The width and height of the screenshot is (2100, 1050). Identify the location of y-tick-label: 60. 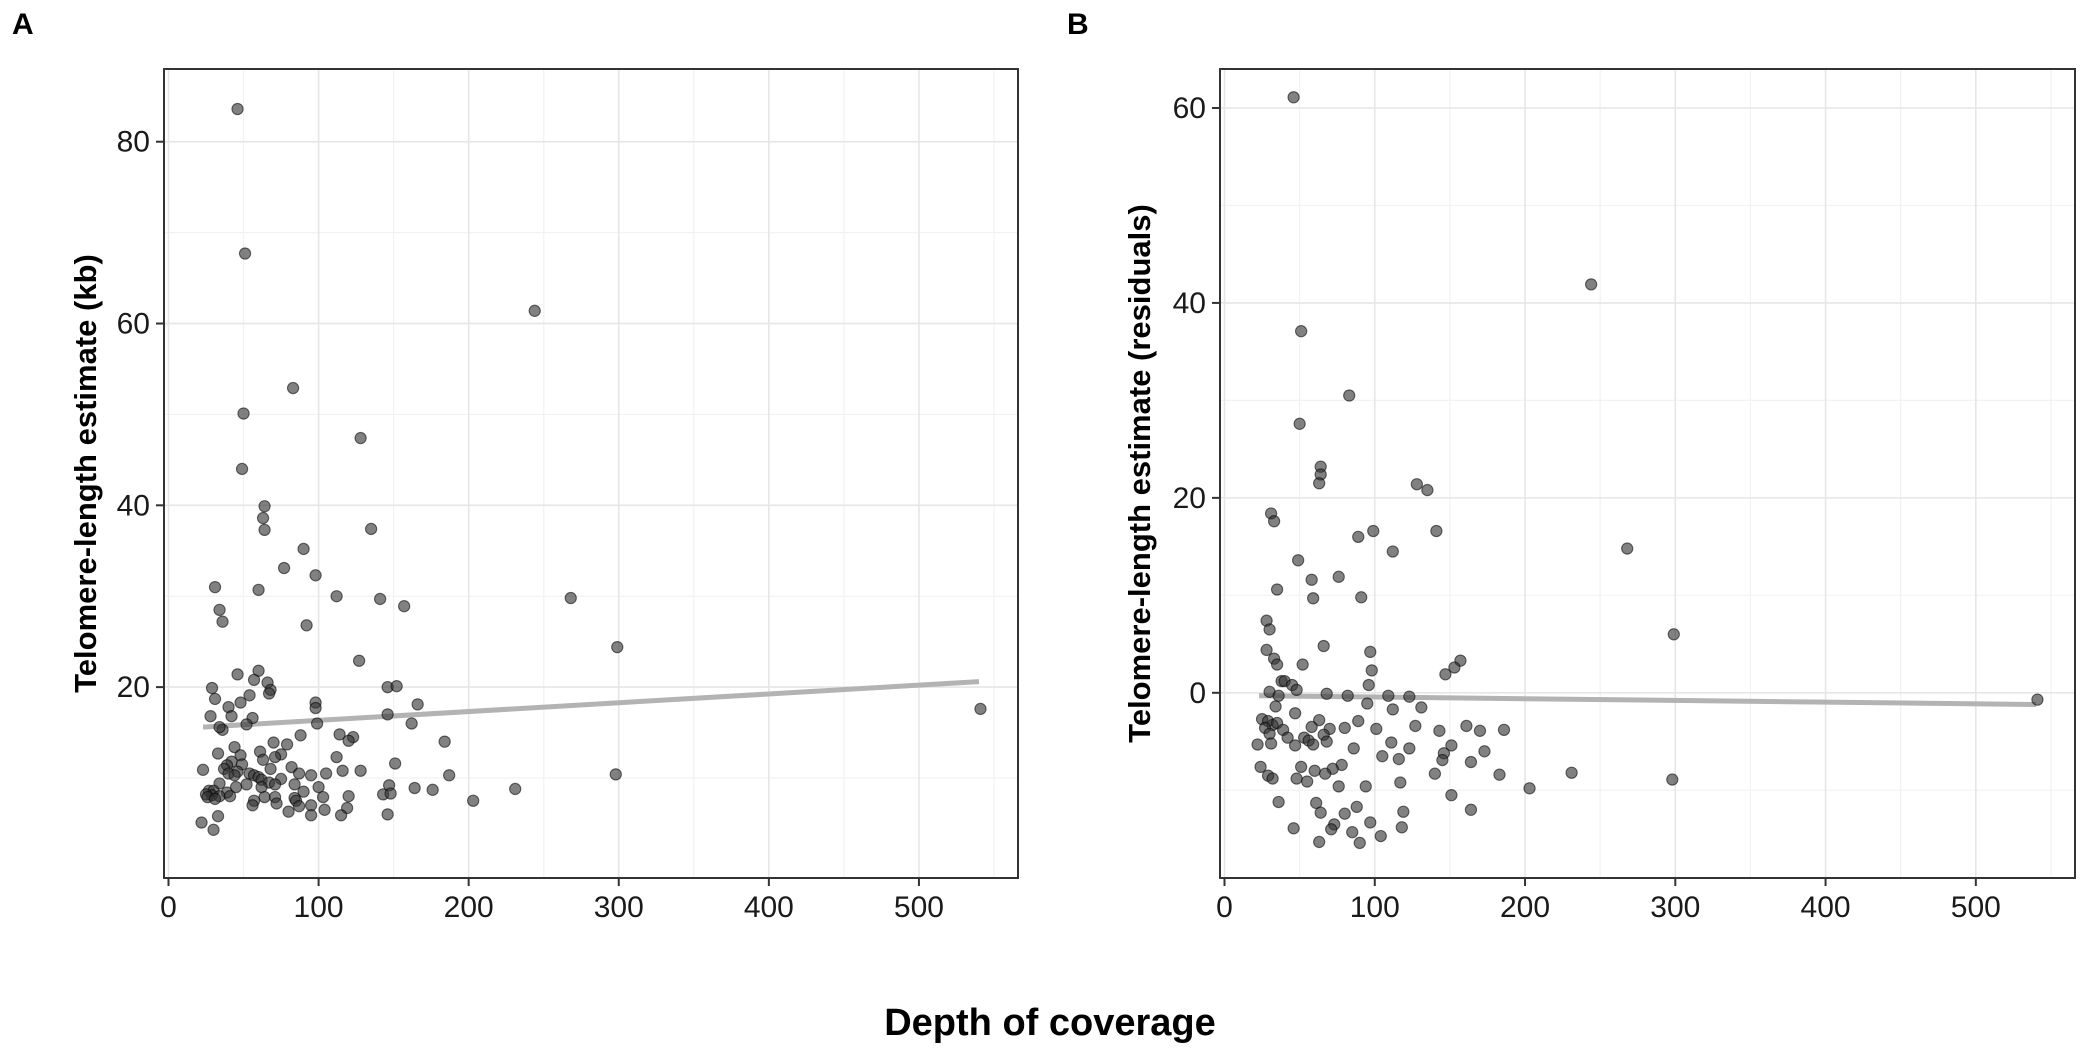
(133, 324).